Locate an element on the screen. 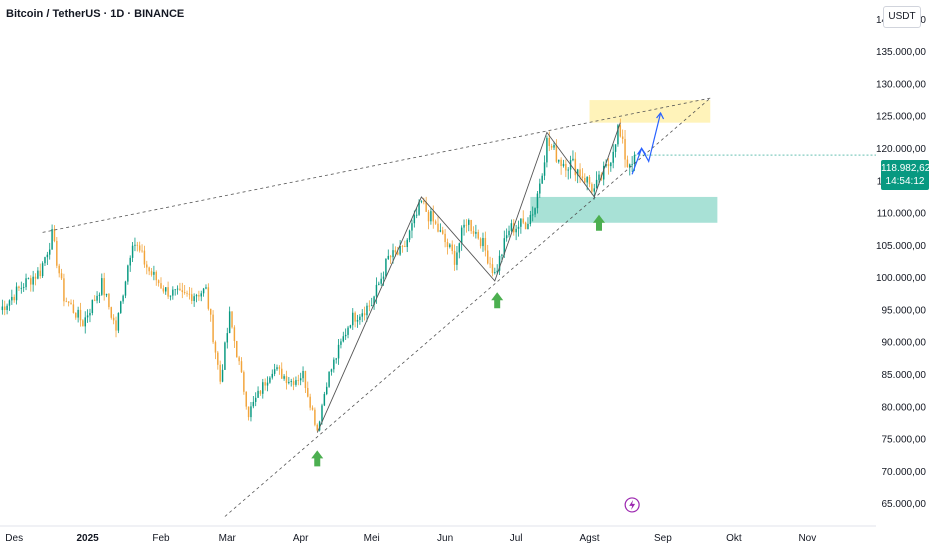 The image size is (932, 550). x-tick-label: Okt is located at coordinates (734, 538).